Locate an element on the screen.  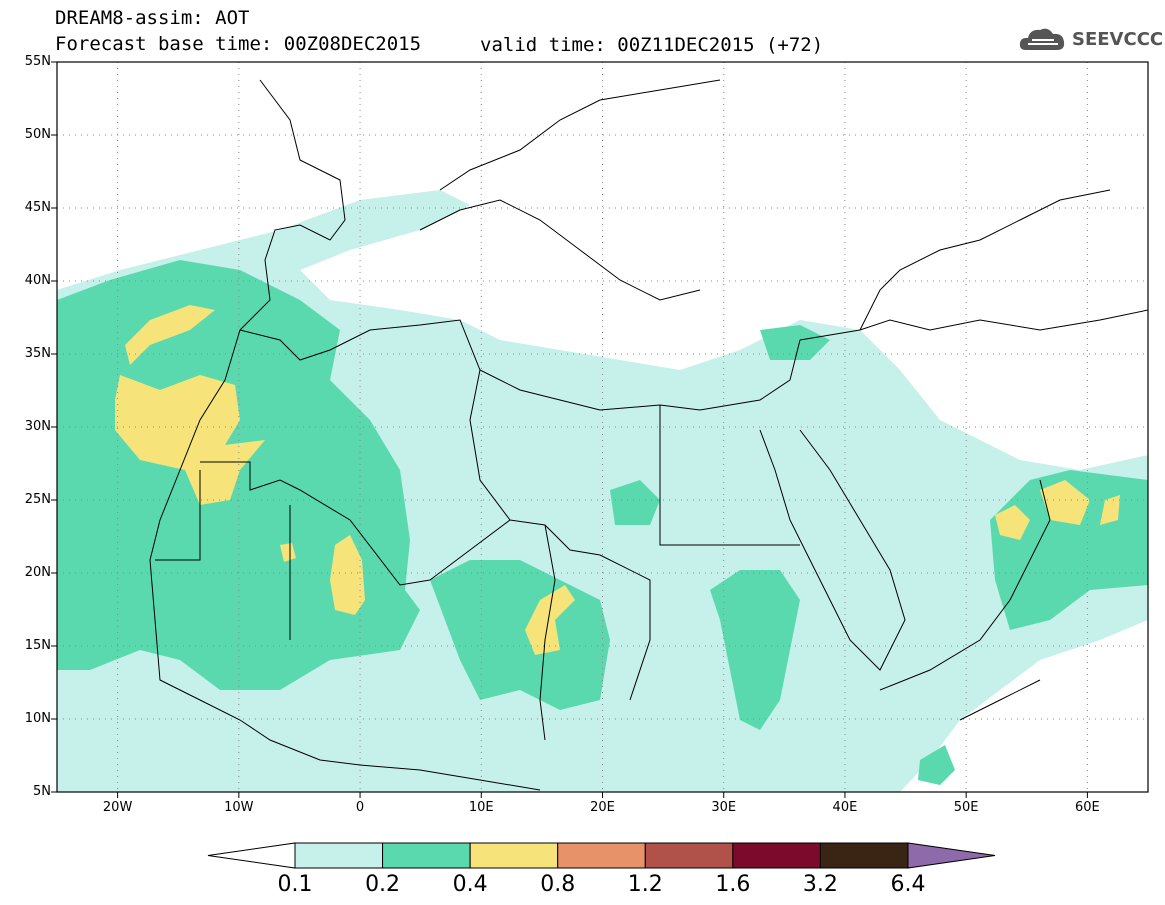
colorbar-arrow-high is located at coordinates (951, 855).